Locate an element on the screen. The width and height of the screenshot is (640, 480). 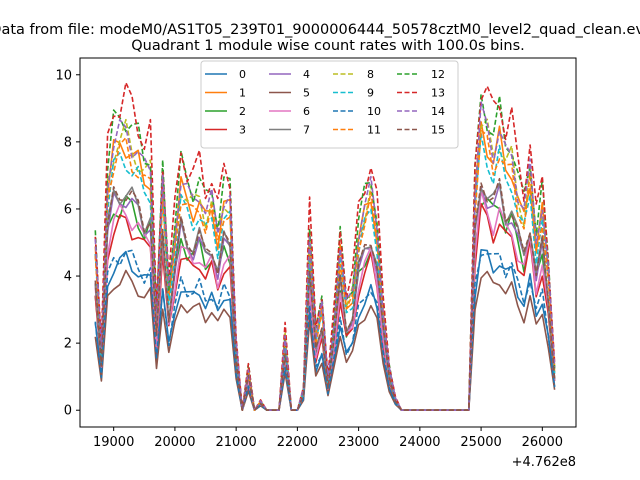
x-tick-label-5: 24000 is located at coordinates (419, 442).